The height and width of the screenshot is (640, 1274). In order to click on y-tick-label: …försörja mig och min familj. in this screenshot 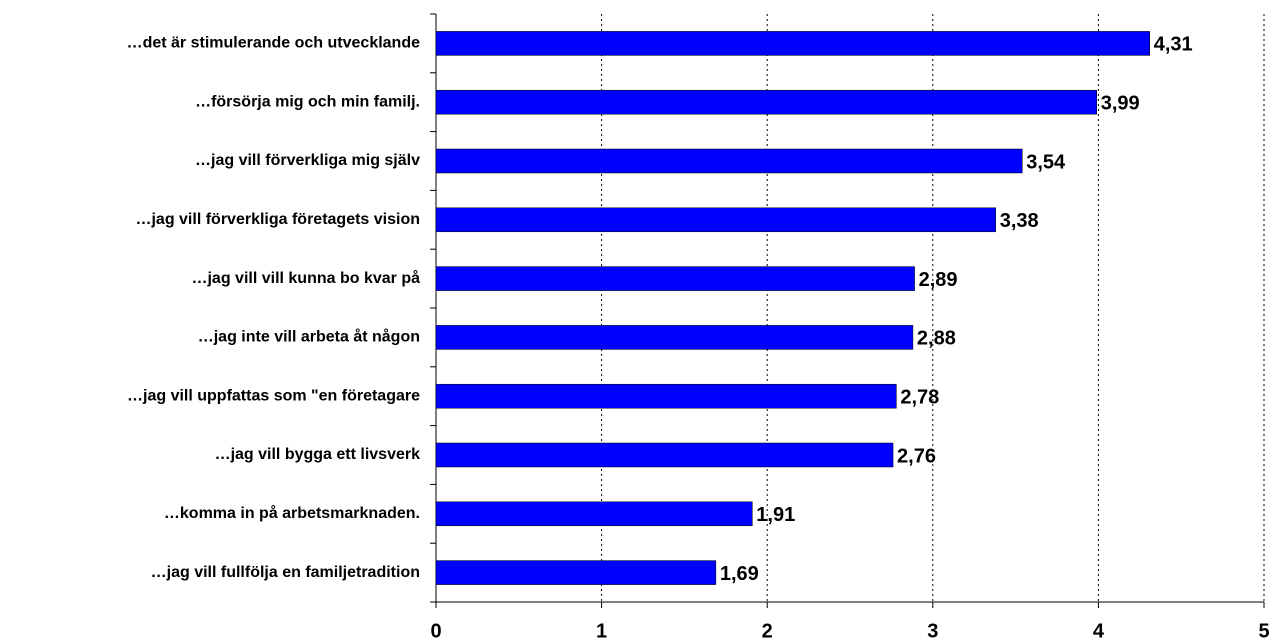, I will do `click(307, 101)`.